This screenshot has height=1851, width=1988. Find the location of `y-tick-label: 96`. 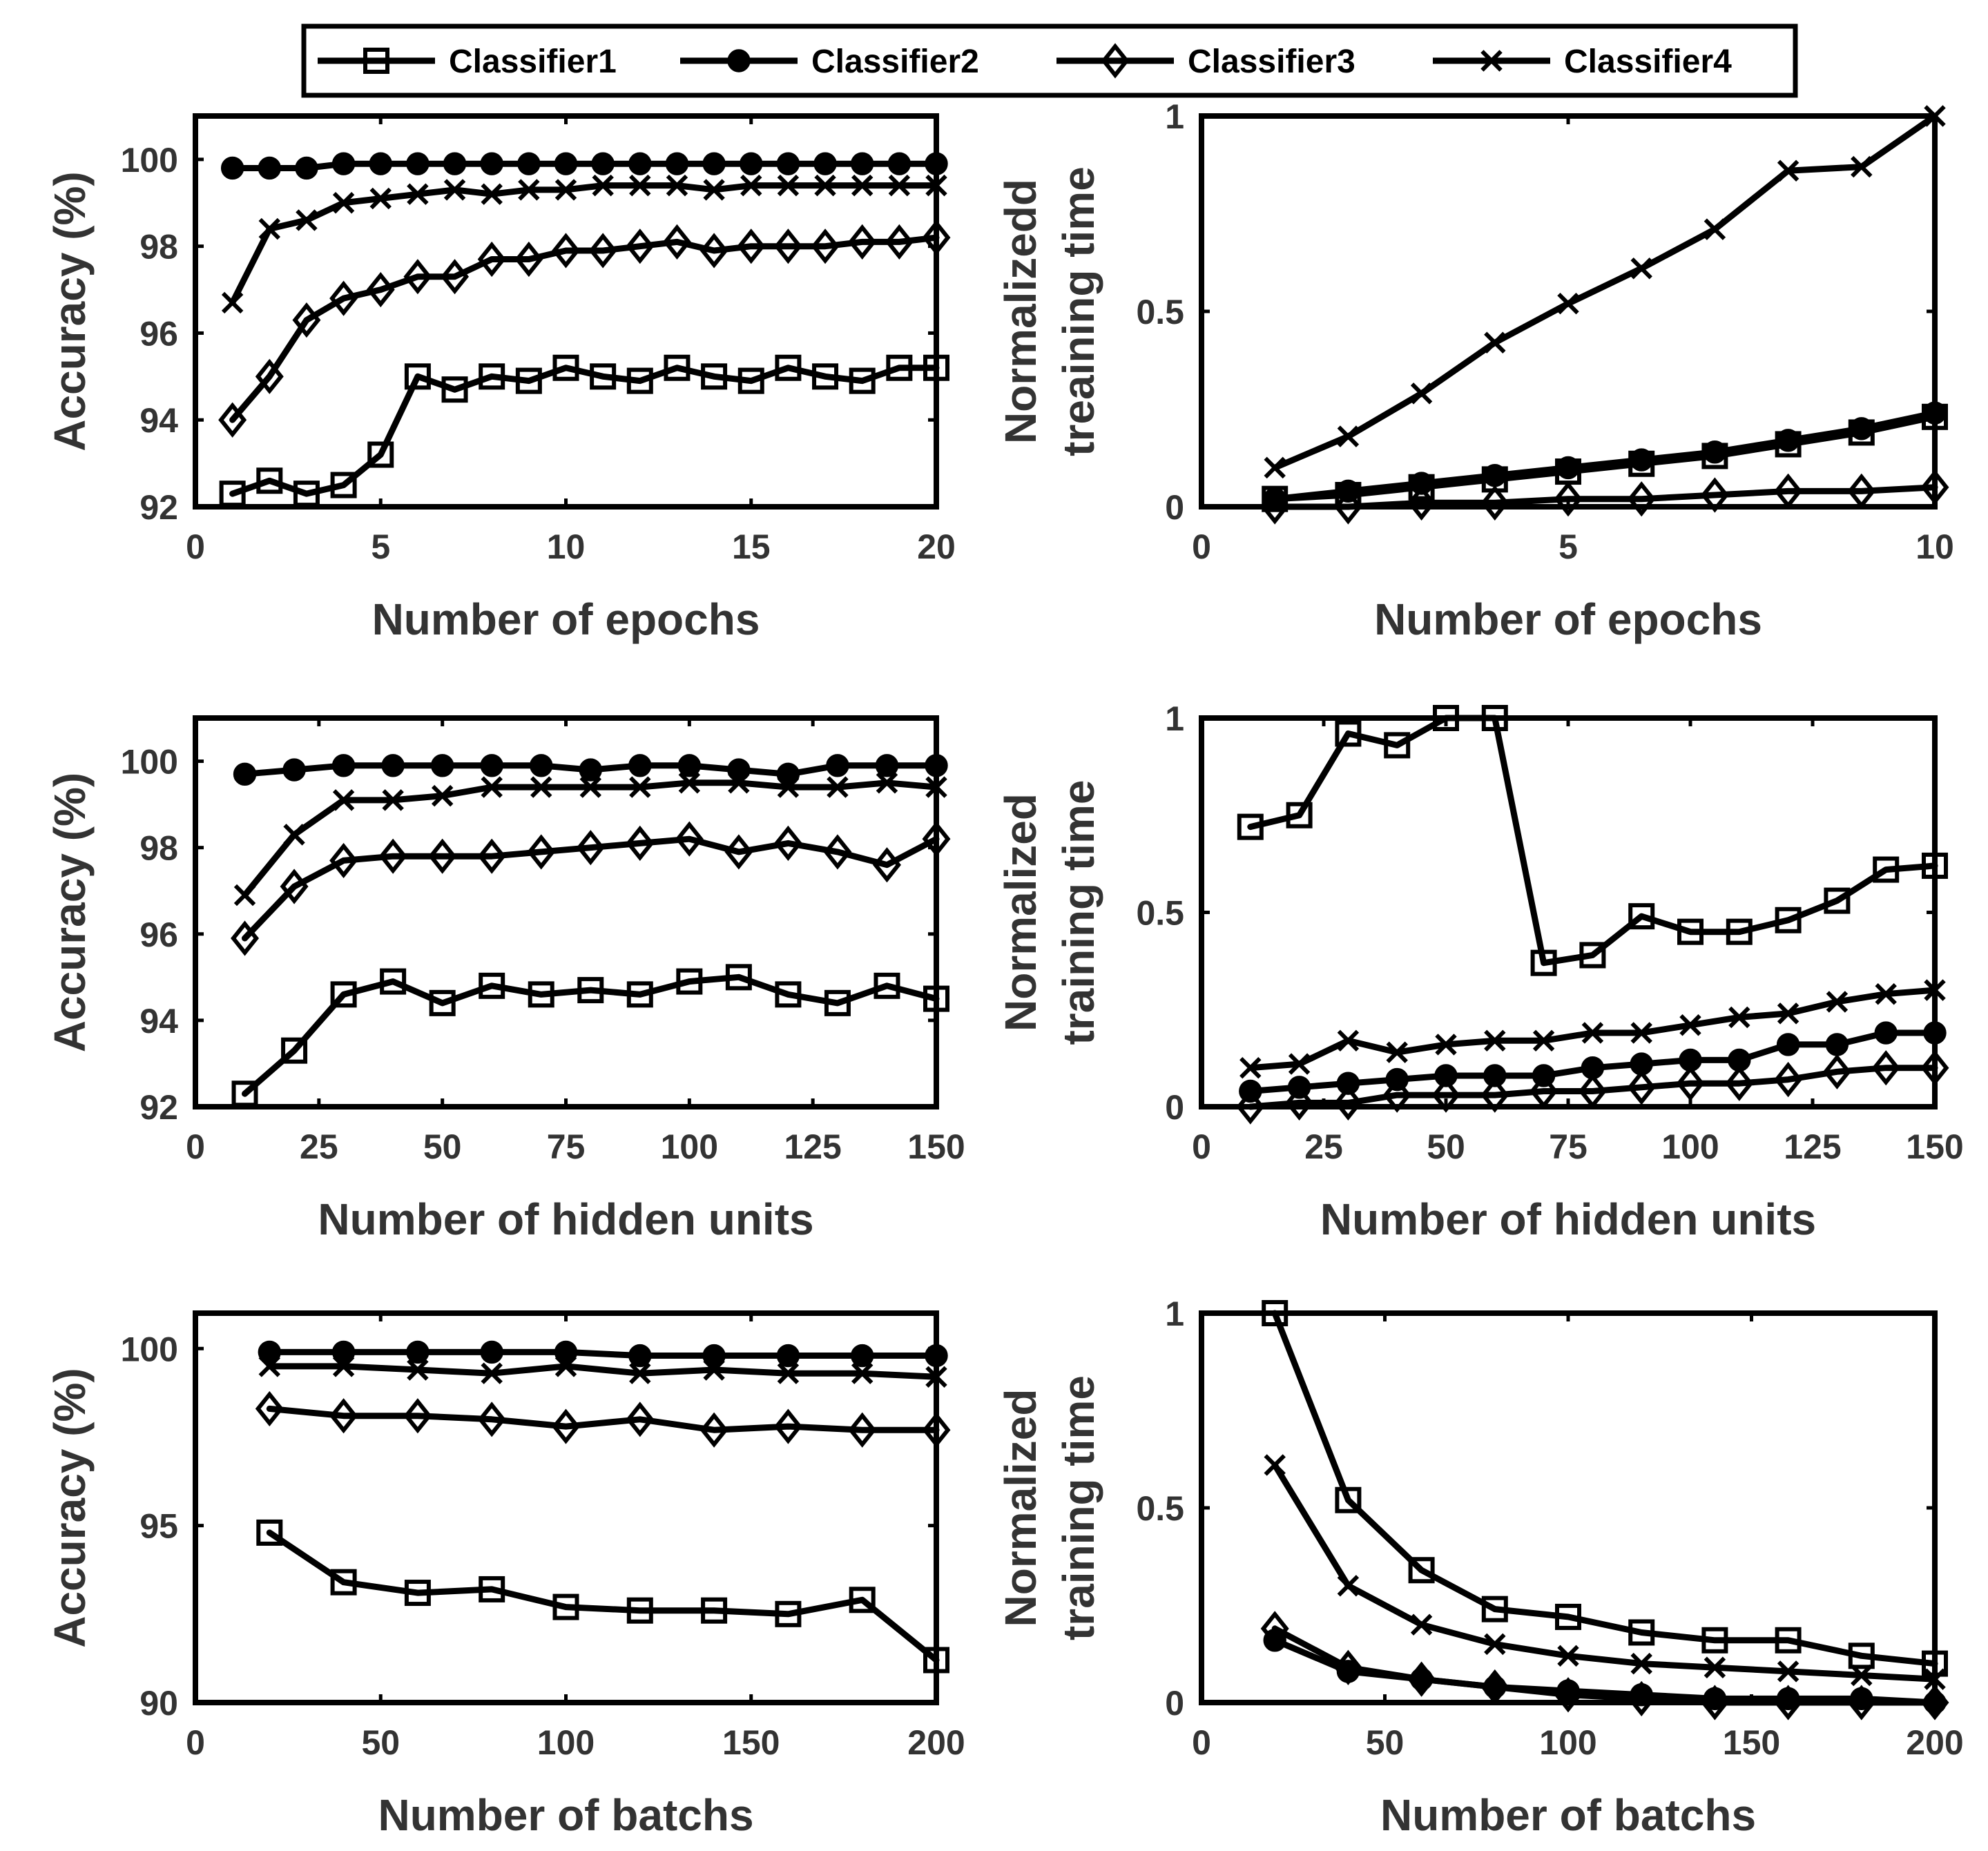

y-tick-label: 96 is located at coordinates (158, 333).